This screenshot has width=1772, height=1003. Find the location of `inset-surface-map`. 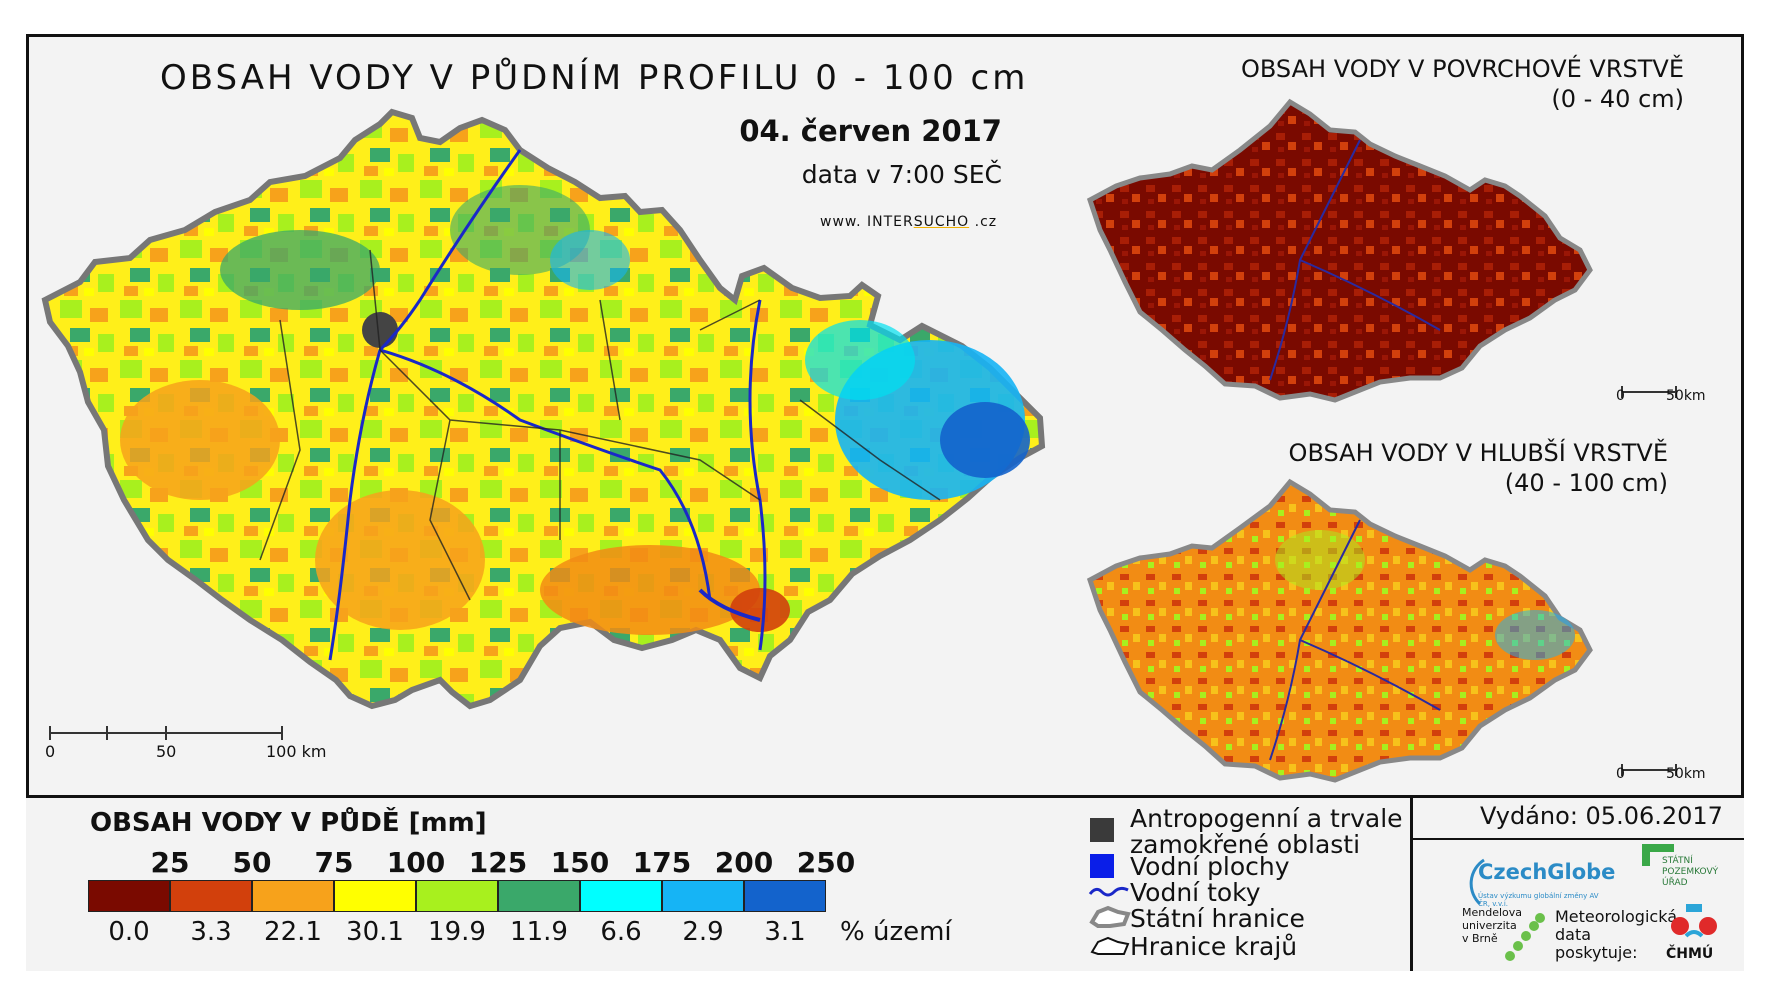

inset-surface-map is located at coordinates (1381, 250).